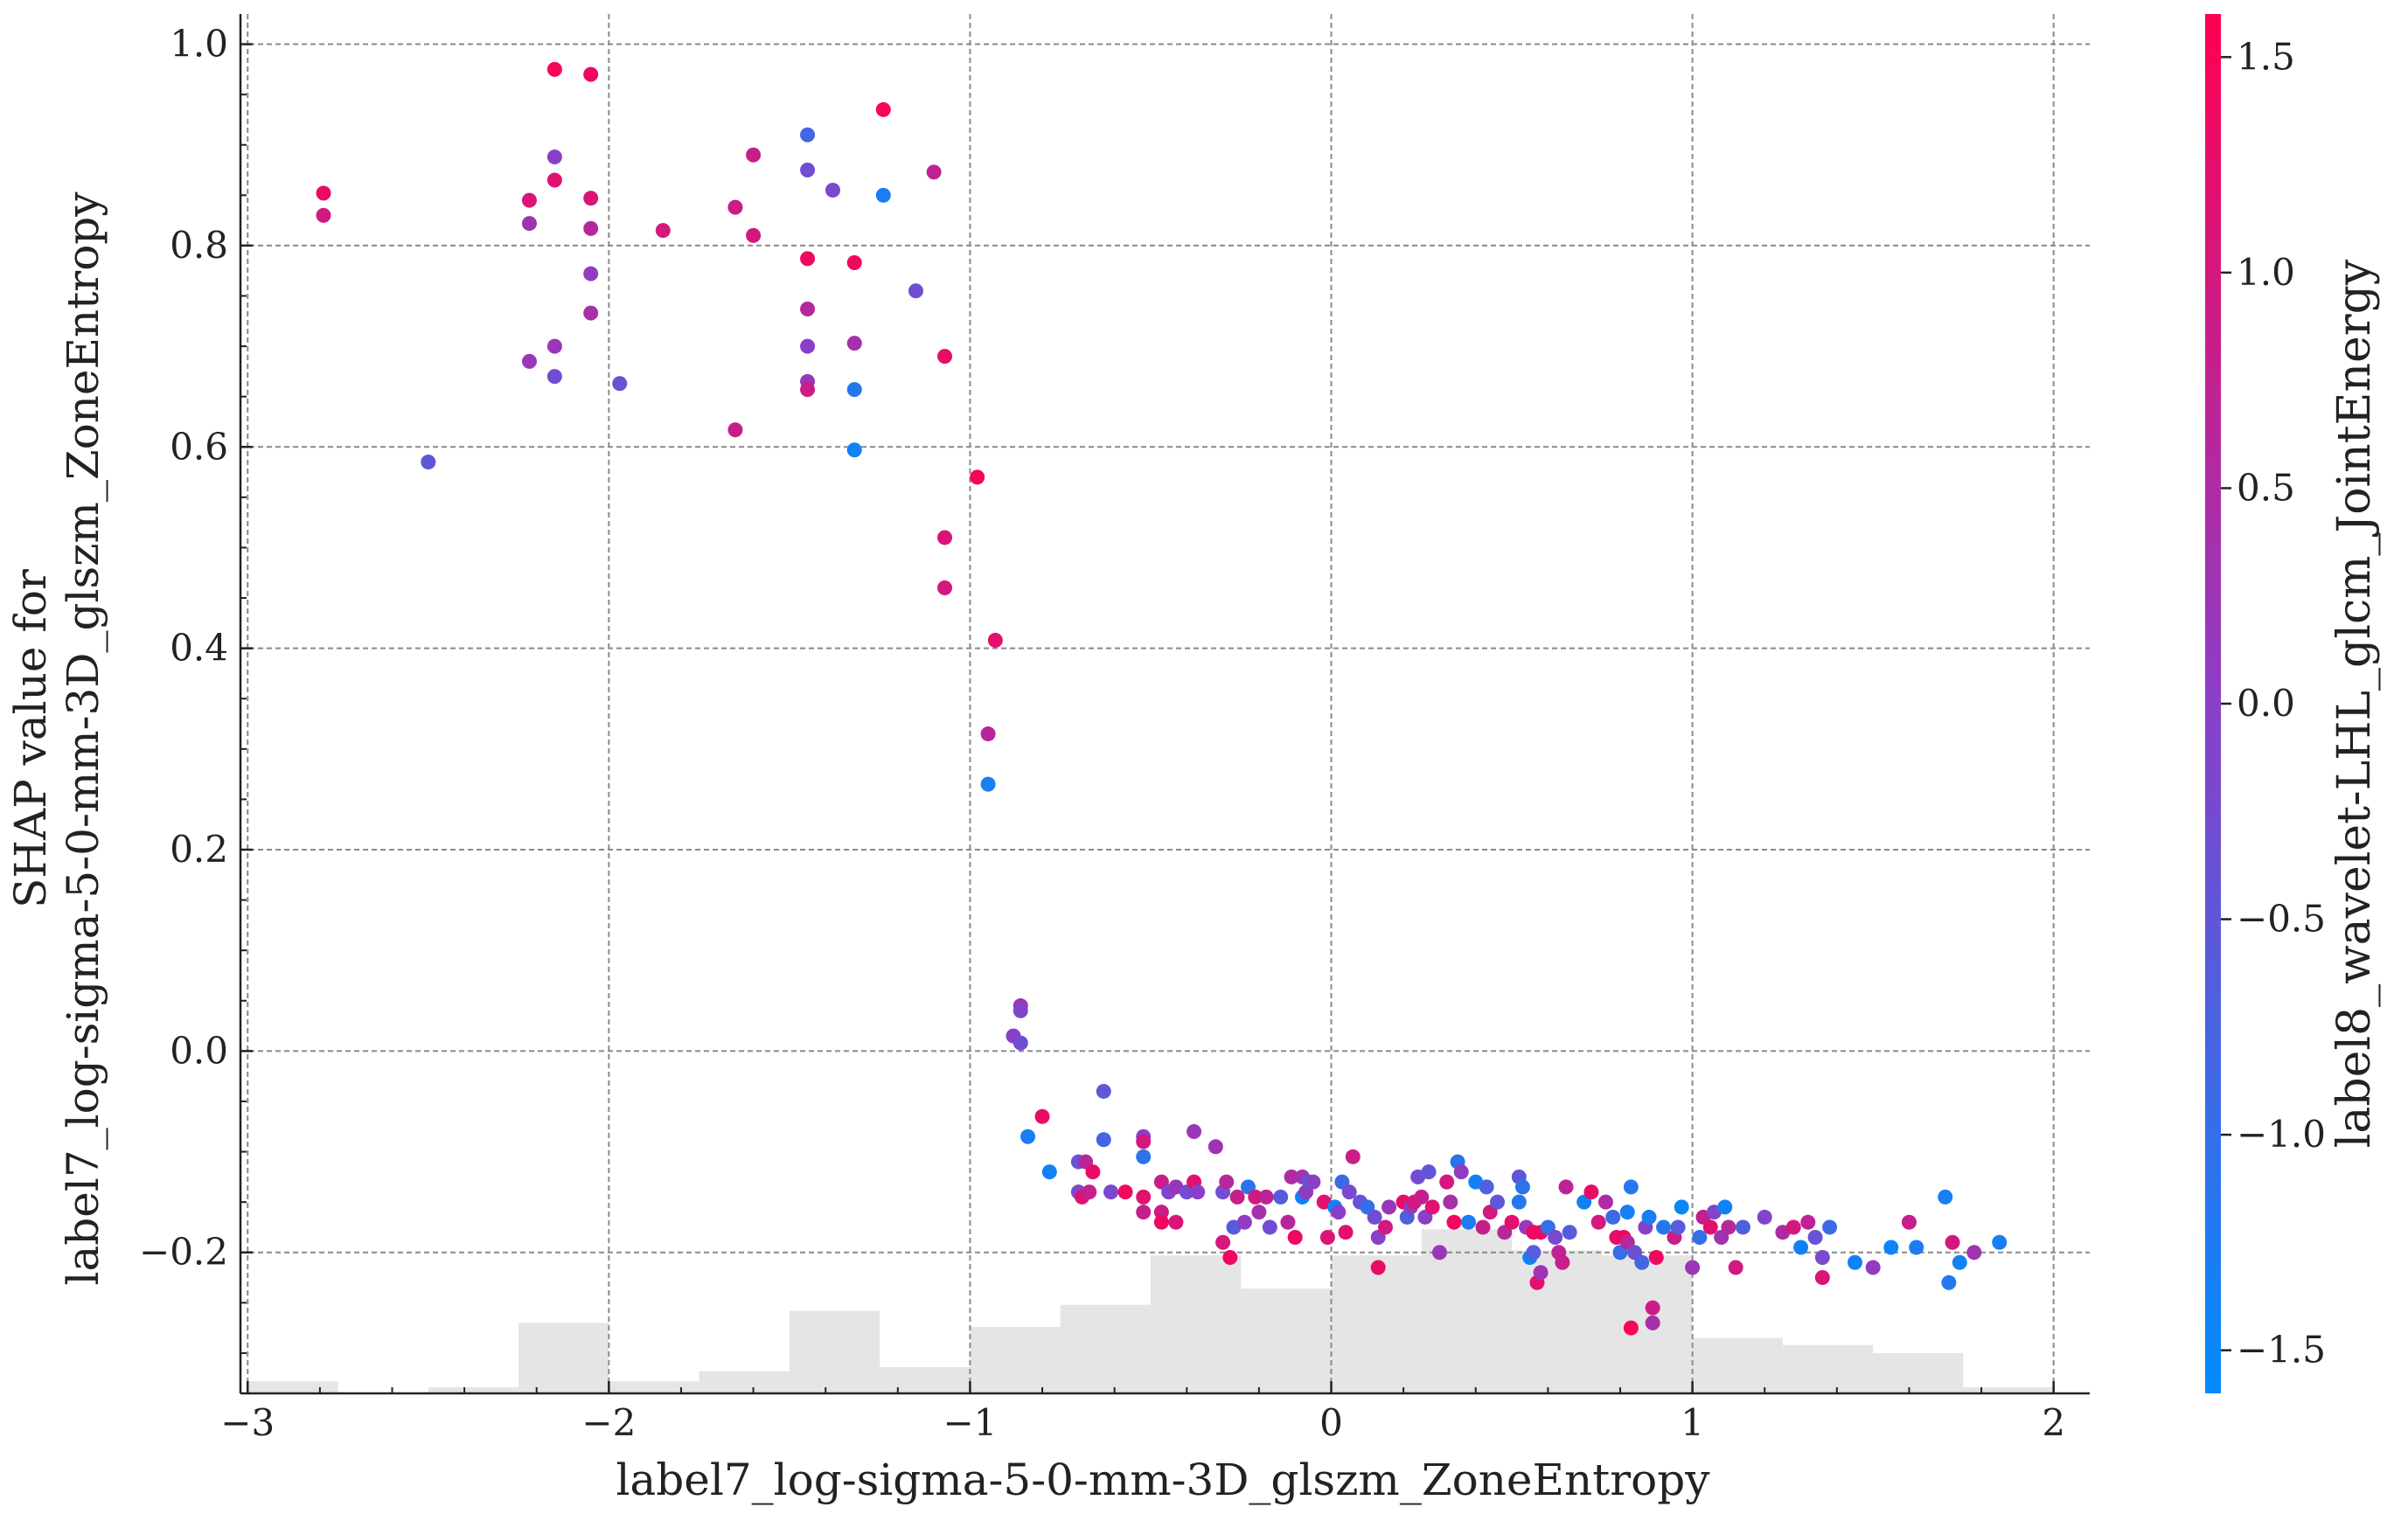 This screenshot has width=2408, height=1521. What do you see at coordinates (247, 1423) in the screenshot?
I see `x-tick-label: −3` at bounding box center [247, 1423].